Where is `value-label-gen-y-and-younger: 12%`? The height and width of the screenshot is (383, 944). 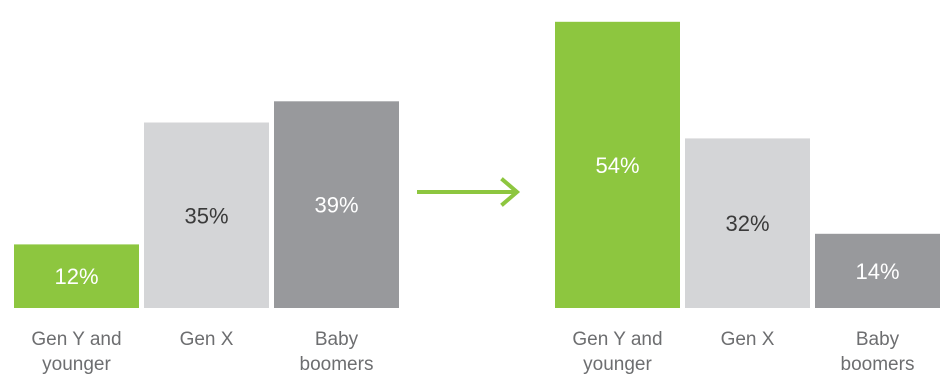
value-label-gen-y-and-younger: 12% is located at coordinates (76, 276).